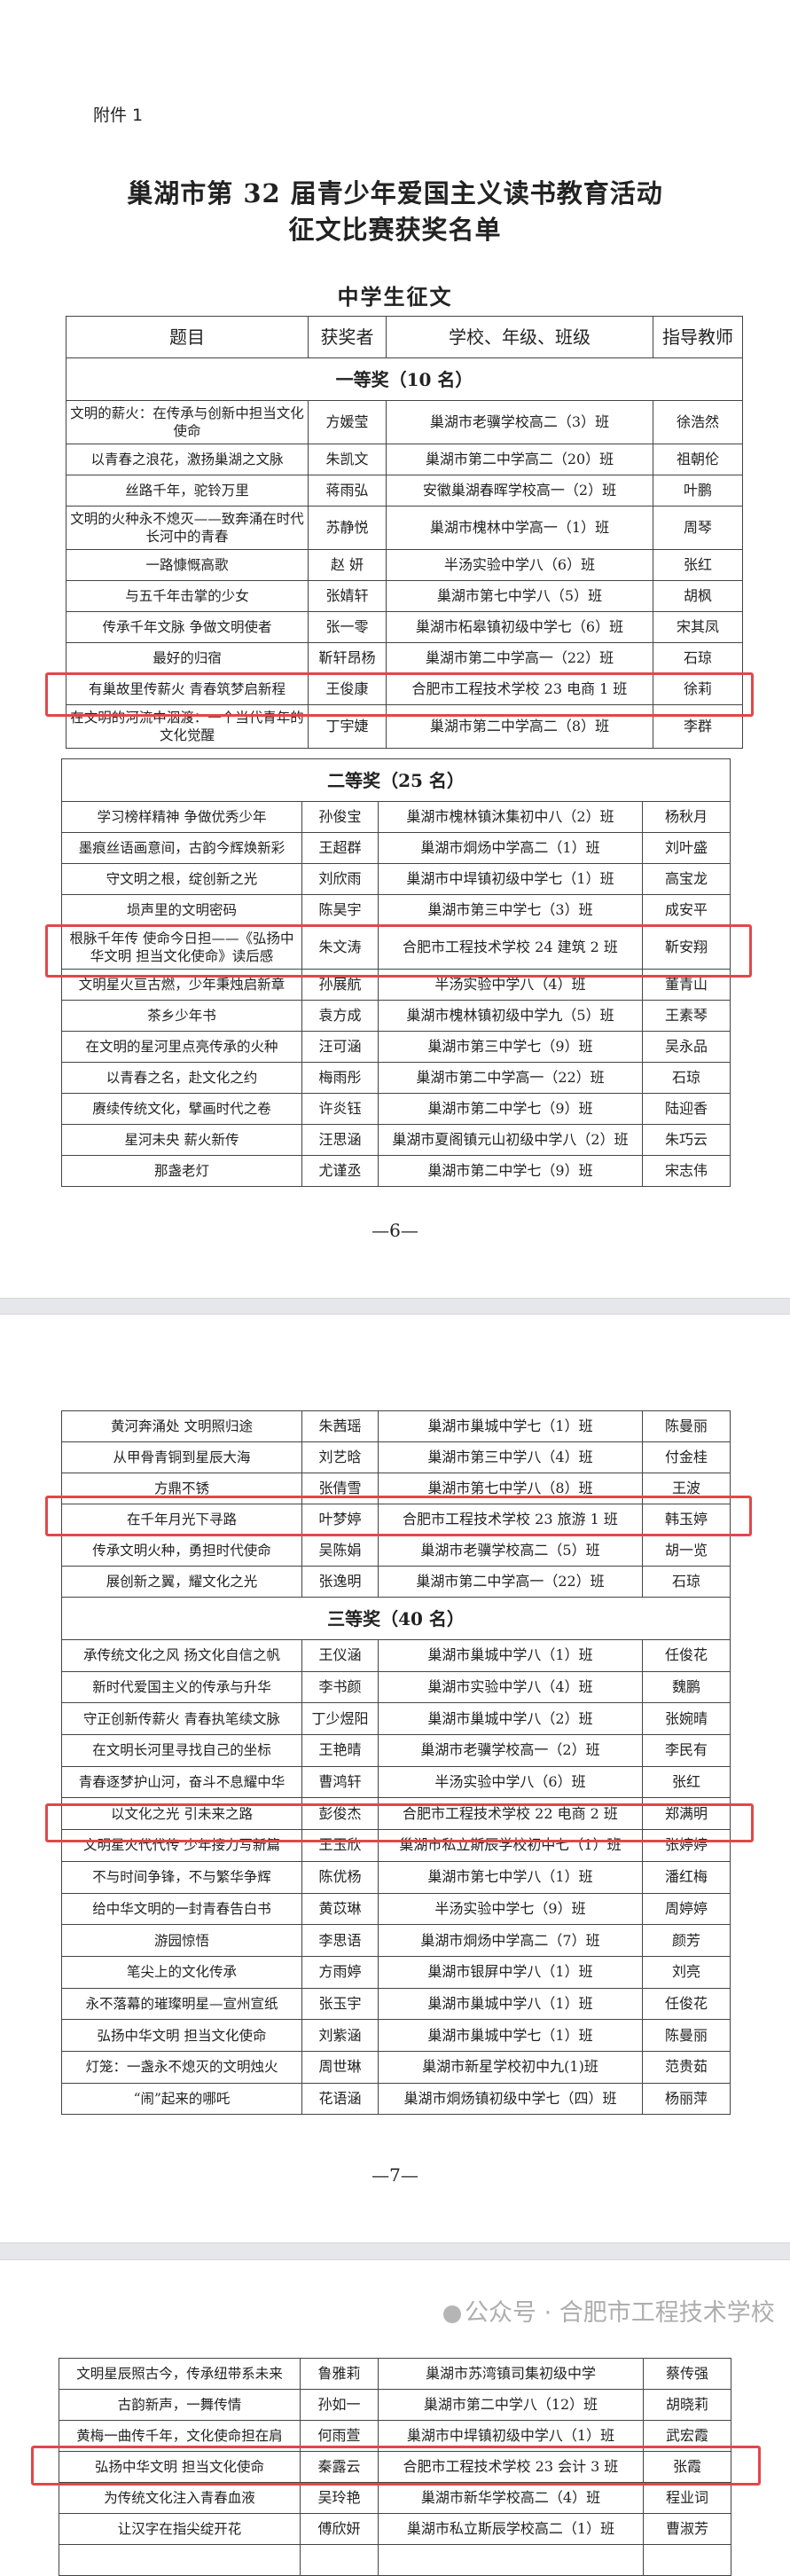 This screenshot has width=790, height=2576. Describe the element at coordinates (519, 658) in the screenshot. I see `cell-school: 巢湖市第二中学高一（22）班` at that location.